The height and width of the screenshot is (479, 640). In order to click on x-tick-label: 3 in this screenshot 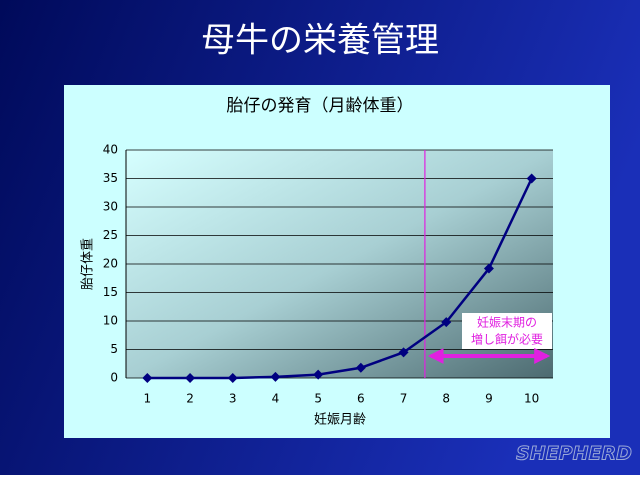, I will do `click(233, 399)`.